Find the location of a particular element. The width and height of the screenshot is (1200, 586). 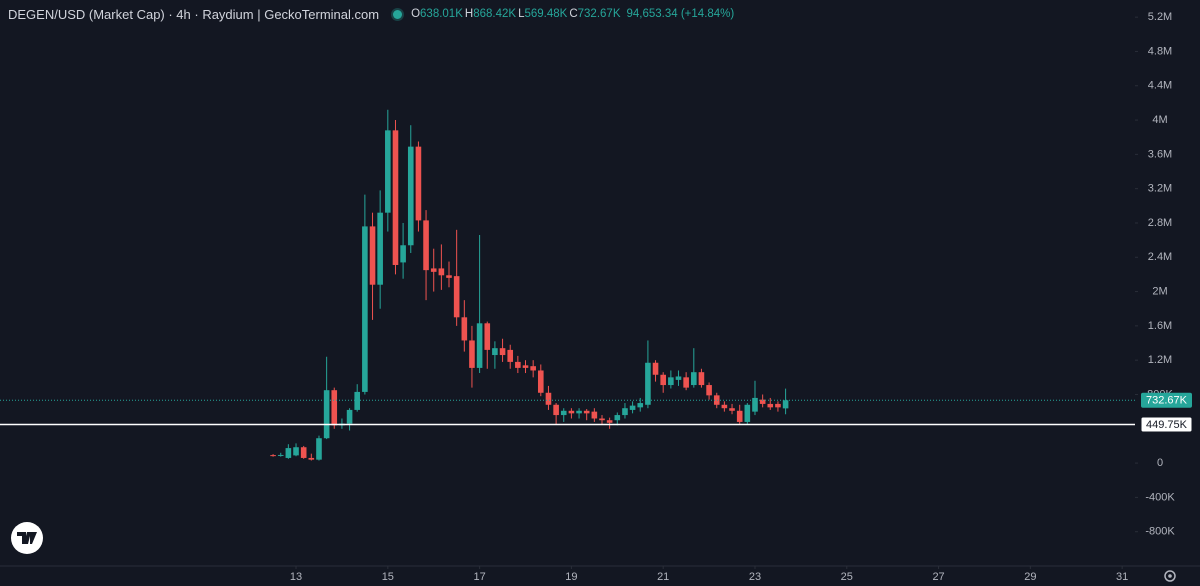

x-tick-label: 15 is located at coordinates (388, 577).